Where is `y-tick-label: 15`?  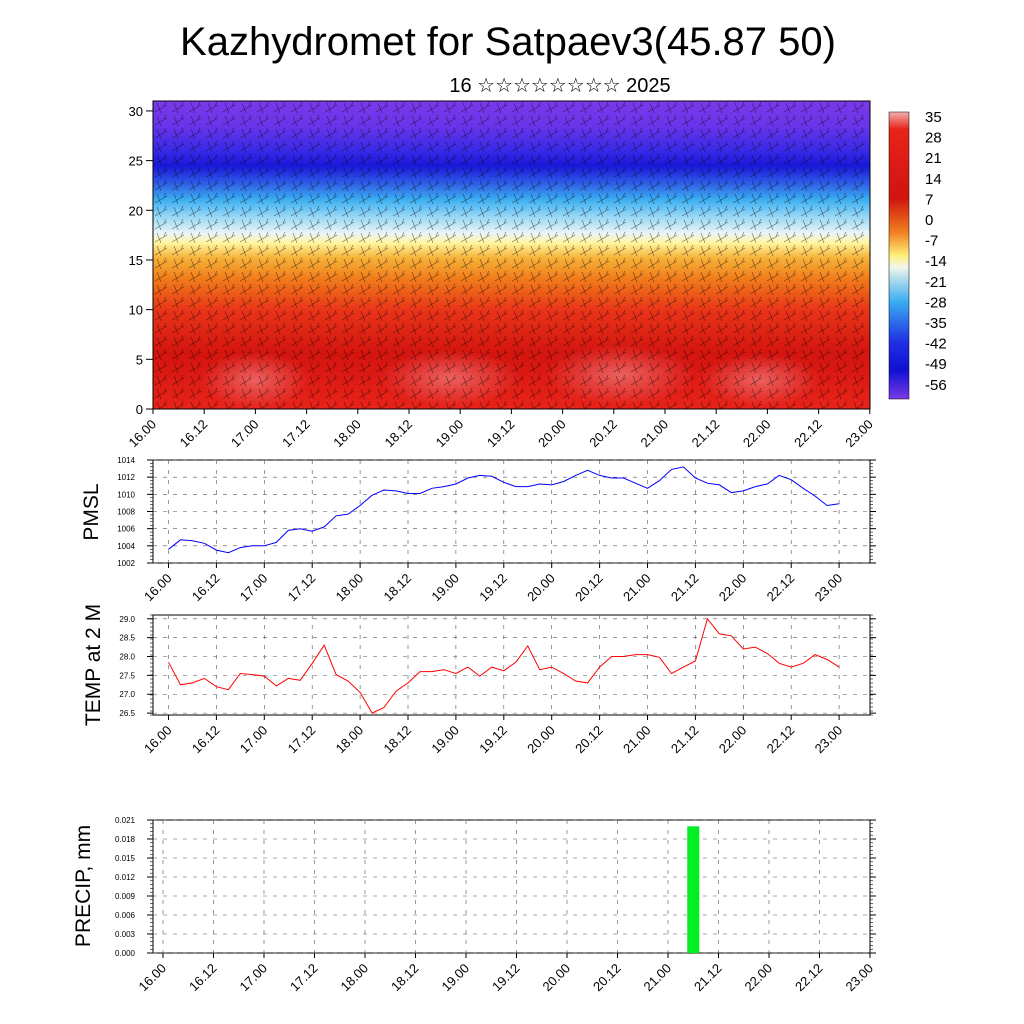 y-tick-label: 15 is located at coordinates (136, 260).